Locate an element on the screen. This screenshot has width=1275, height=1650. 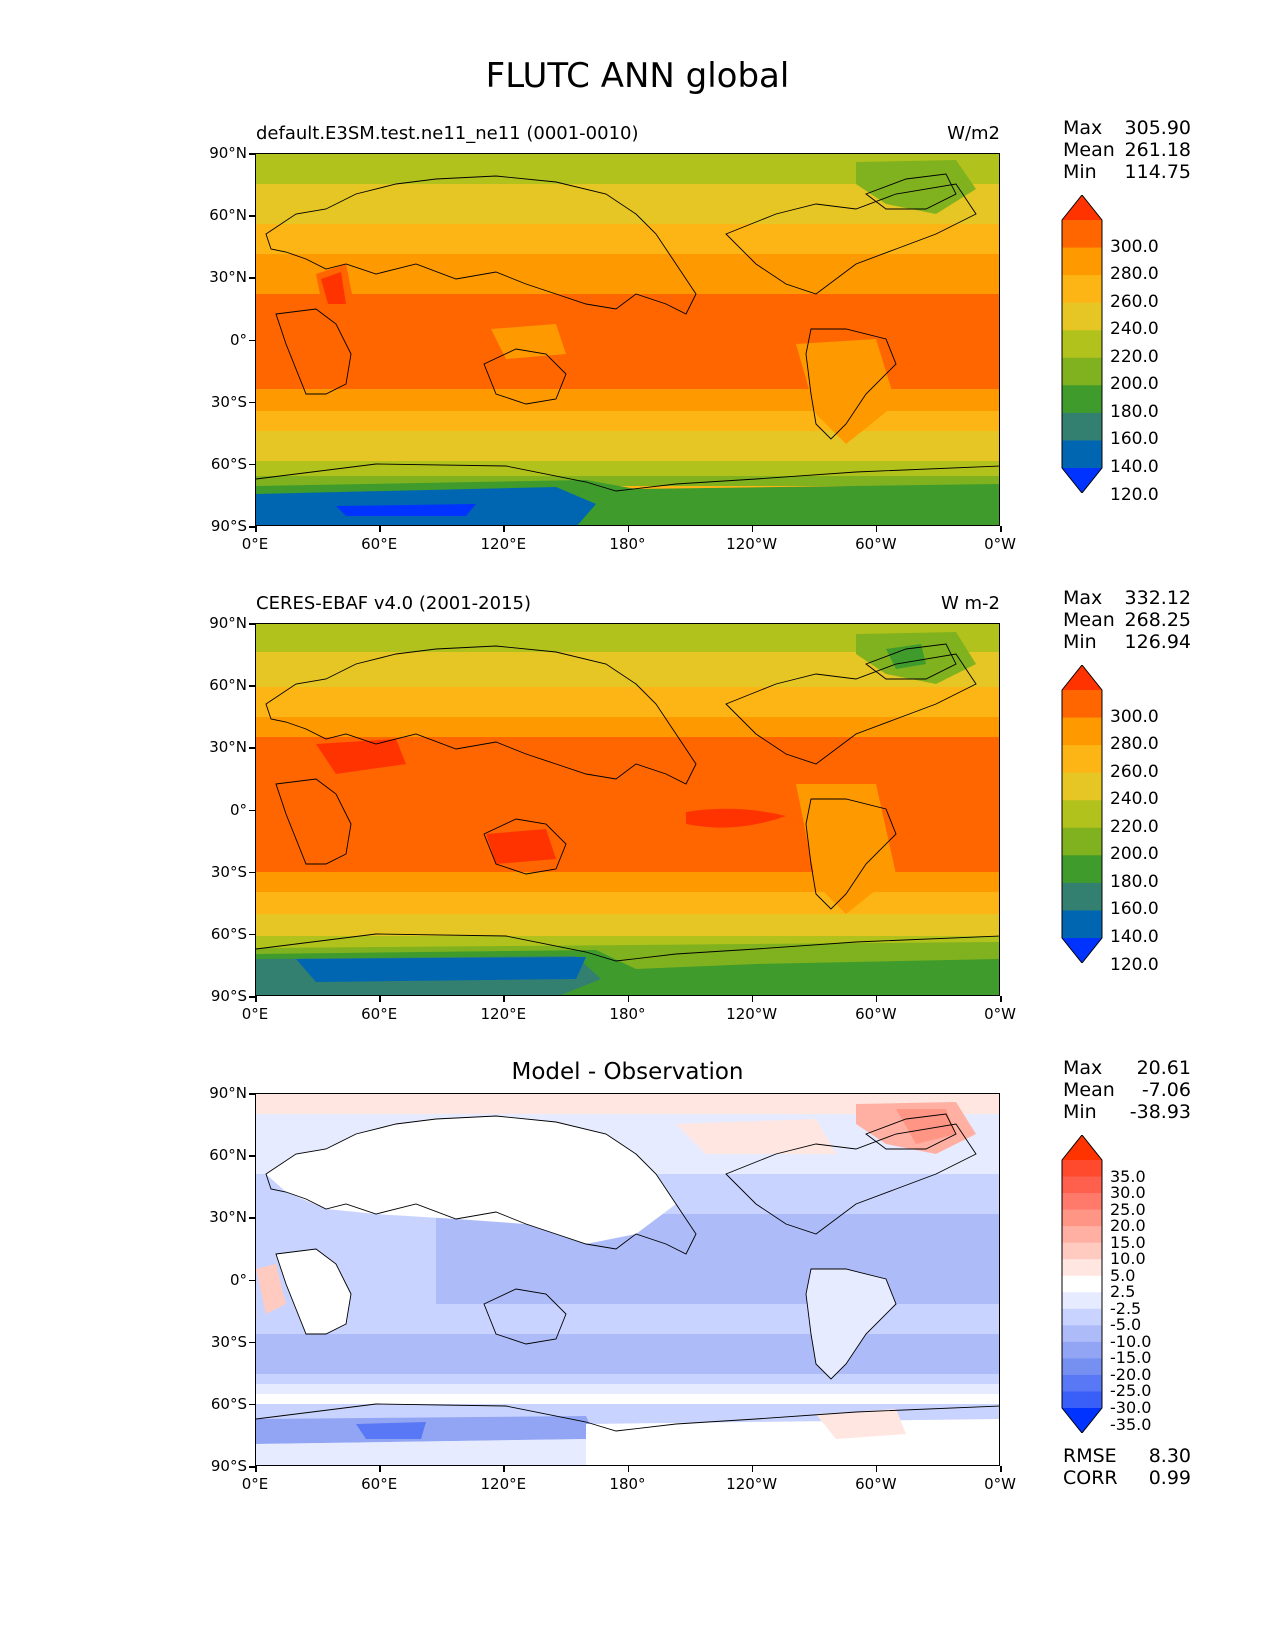
colorbar-tick-label: -2.5 is located at coordinates (1126, 1308).